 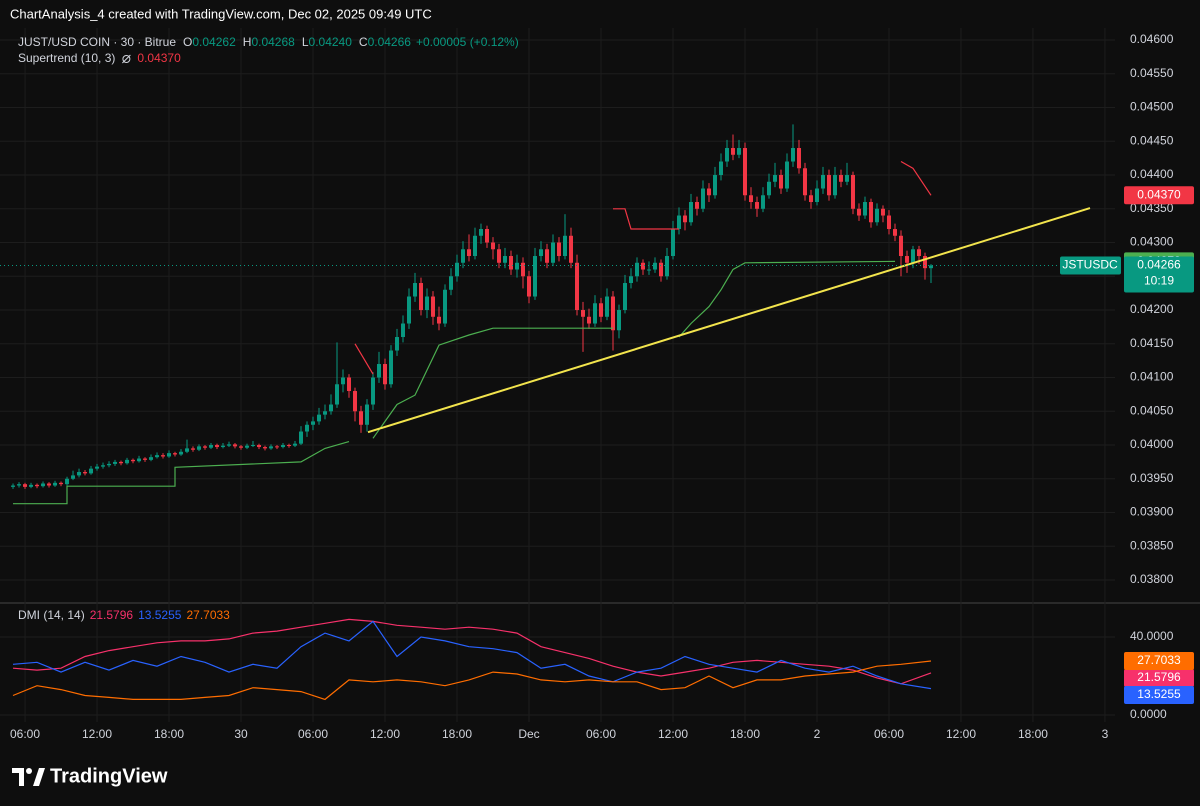 I want to click on logo: TradingView, so click(x=90, y=776).